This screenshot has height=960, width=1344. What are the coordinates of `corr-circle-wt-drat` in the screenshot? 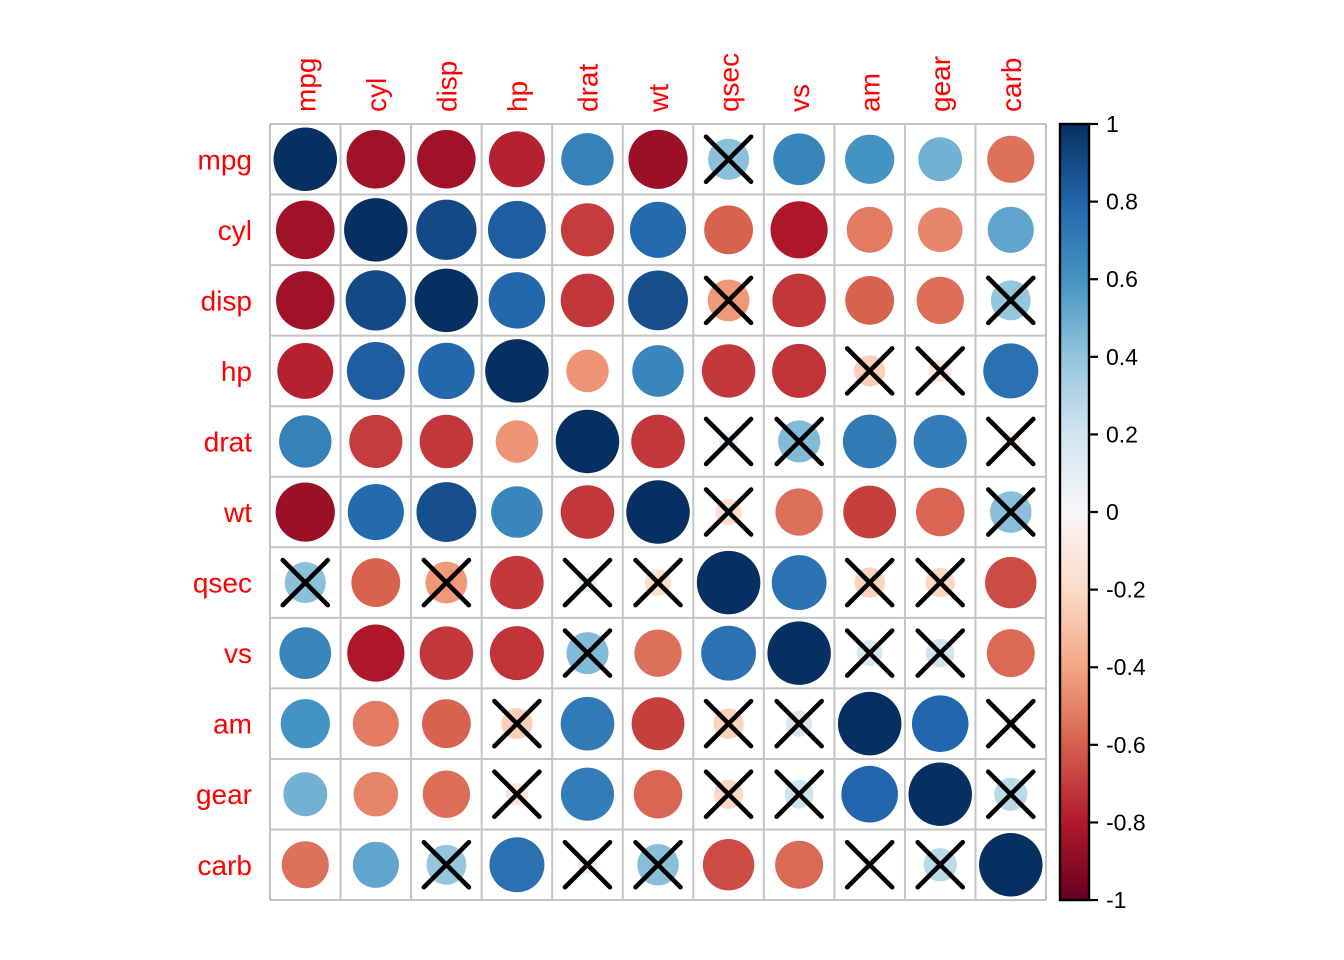 It's located at (587, 512).